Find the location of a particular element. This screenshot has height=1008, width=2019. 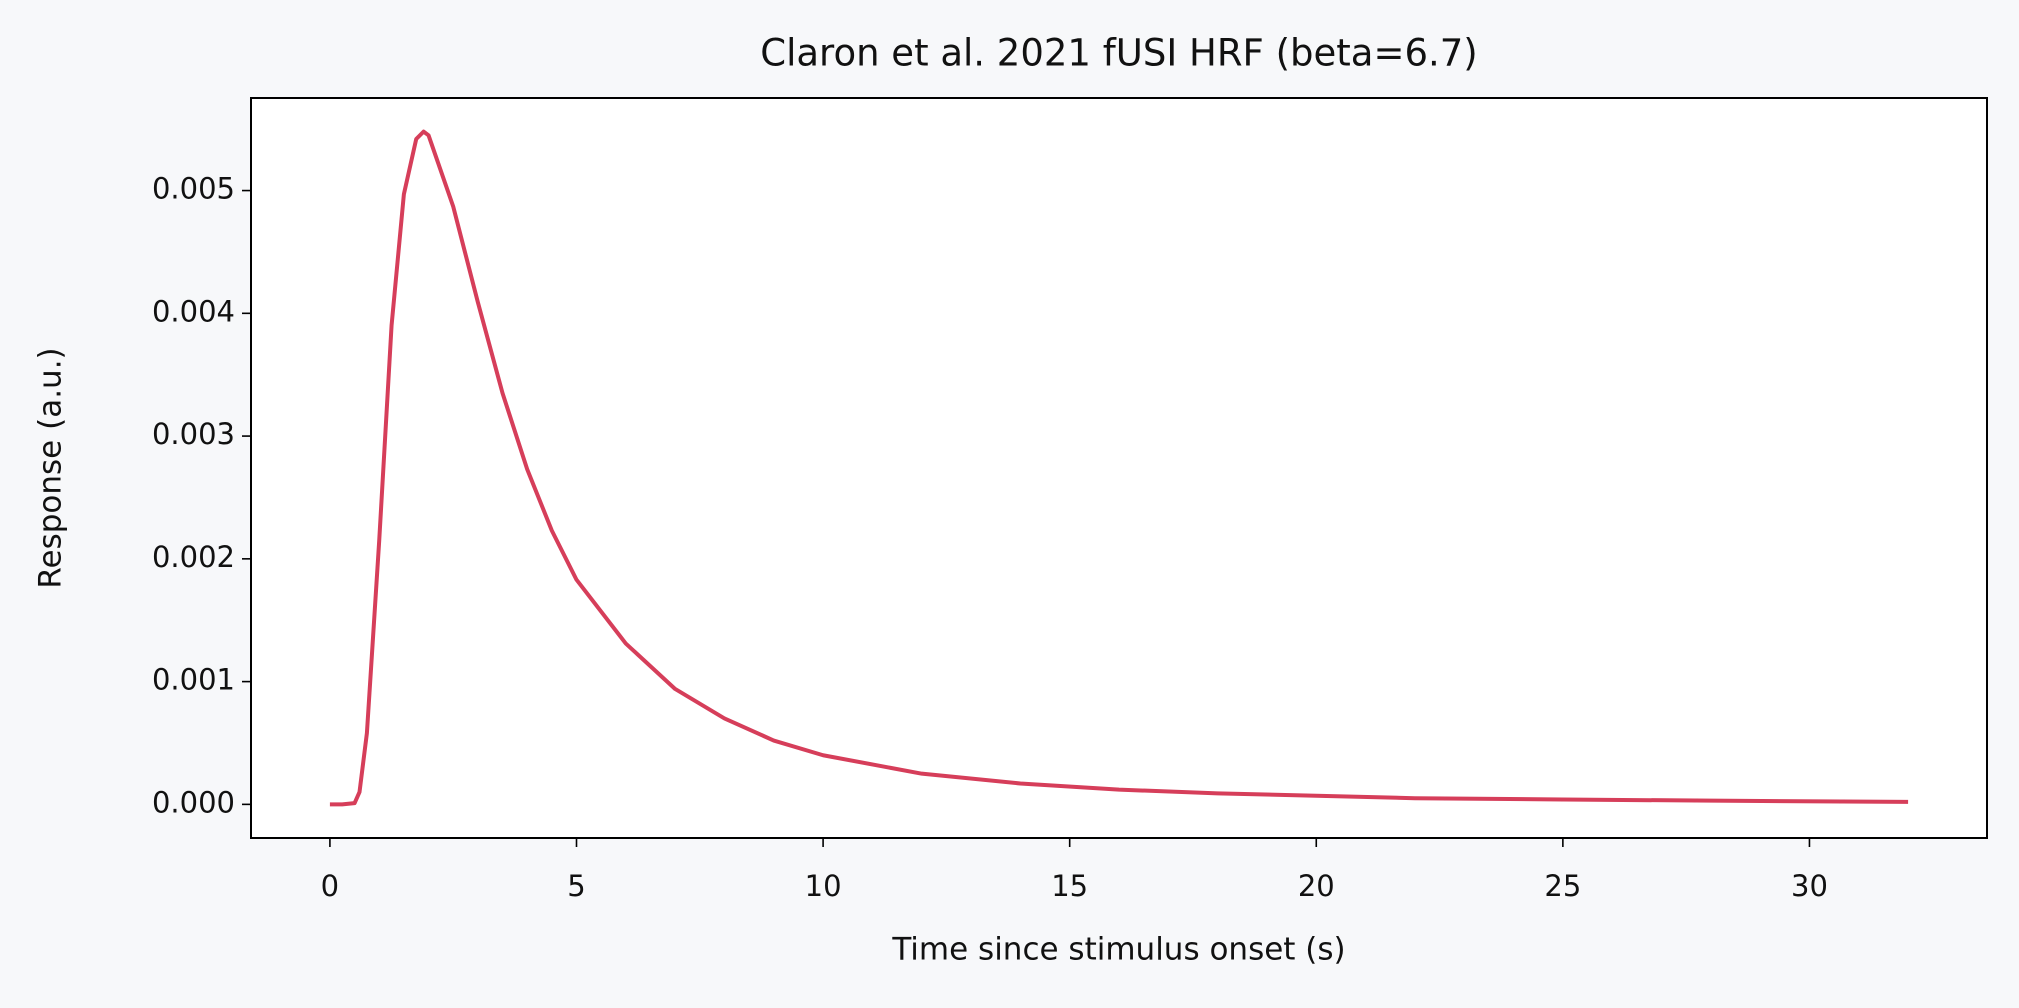

x-tick-label: 25 is located at coordinates (1562, 886).